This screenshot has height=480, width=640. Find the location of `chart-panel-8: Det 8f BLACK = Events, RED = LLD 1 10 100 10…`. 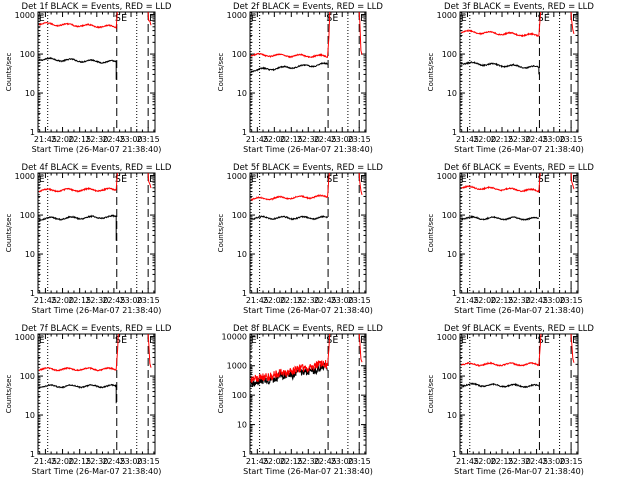

chart-panel-8: Det 8f BLACK = Events, RED = LLD 1 10 100 10… is located at coordinates (300, 400).